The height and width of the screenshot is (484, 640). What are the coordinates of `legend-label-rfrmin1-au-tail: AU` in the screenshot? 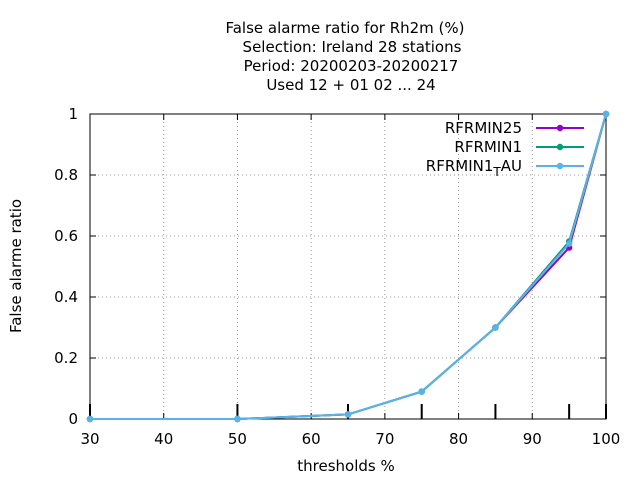 It's located at (511, 166).